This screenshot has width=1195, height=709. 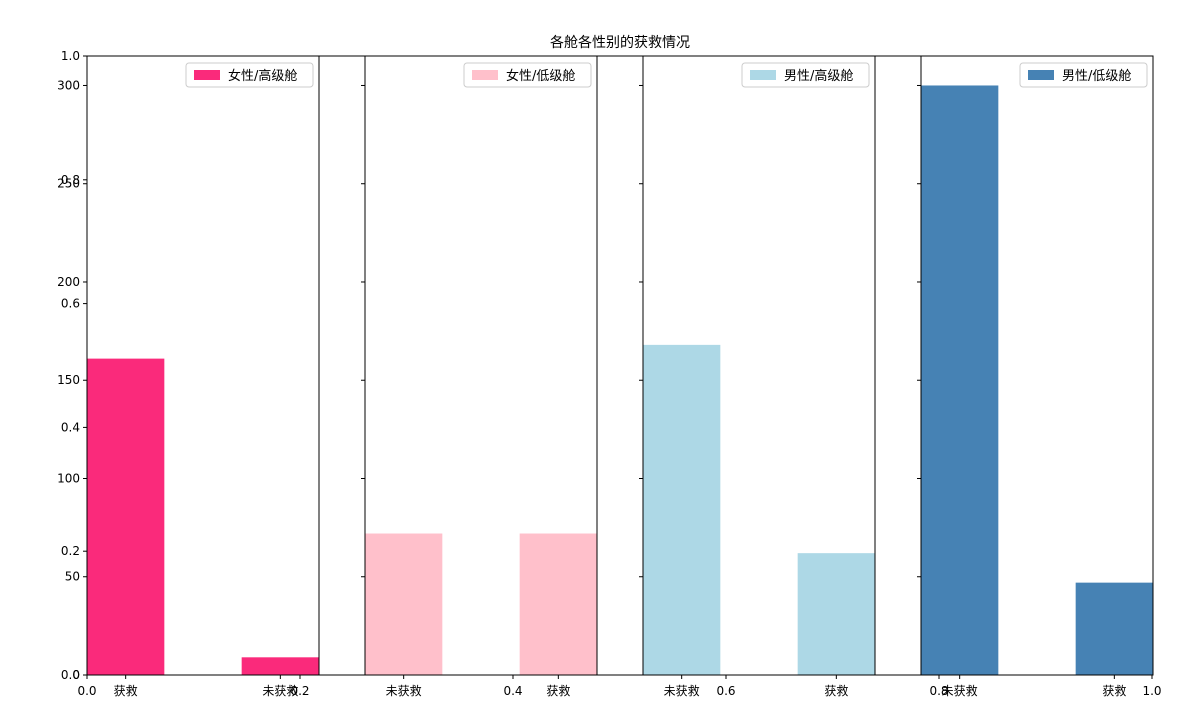 I want to click on y-tick-label: 50, so click(x=72, y=577).